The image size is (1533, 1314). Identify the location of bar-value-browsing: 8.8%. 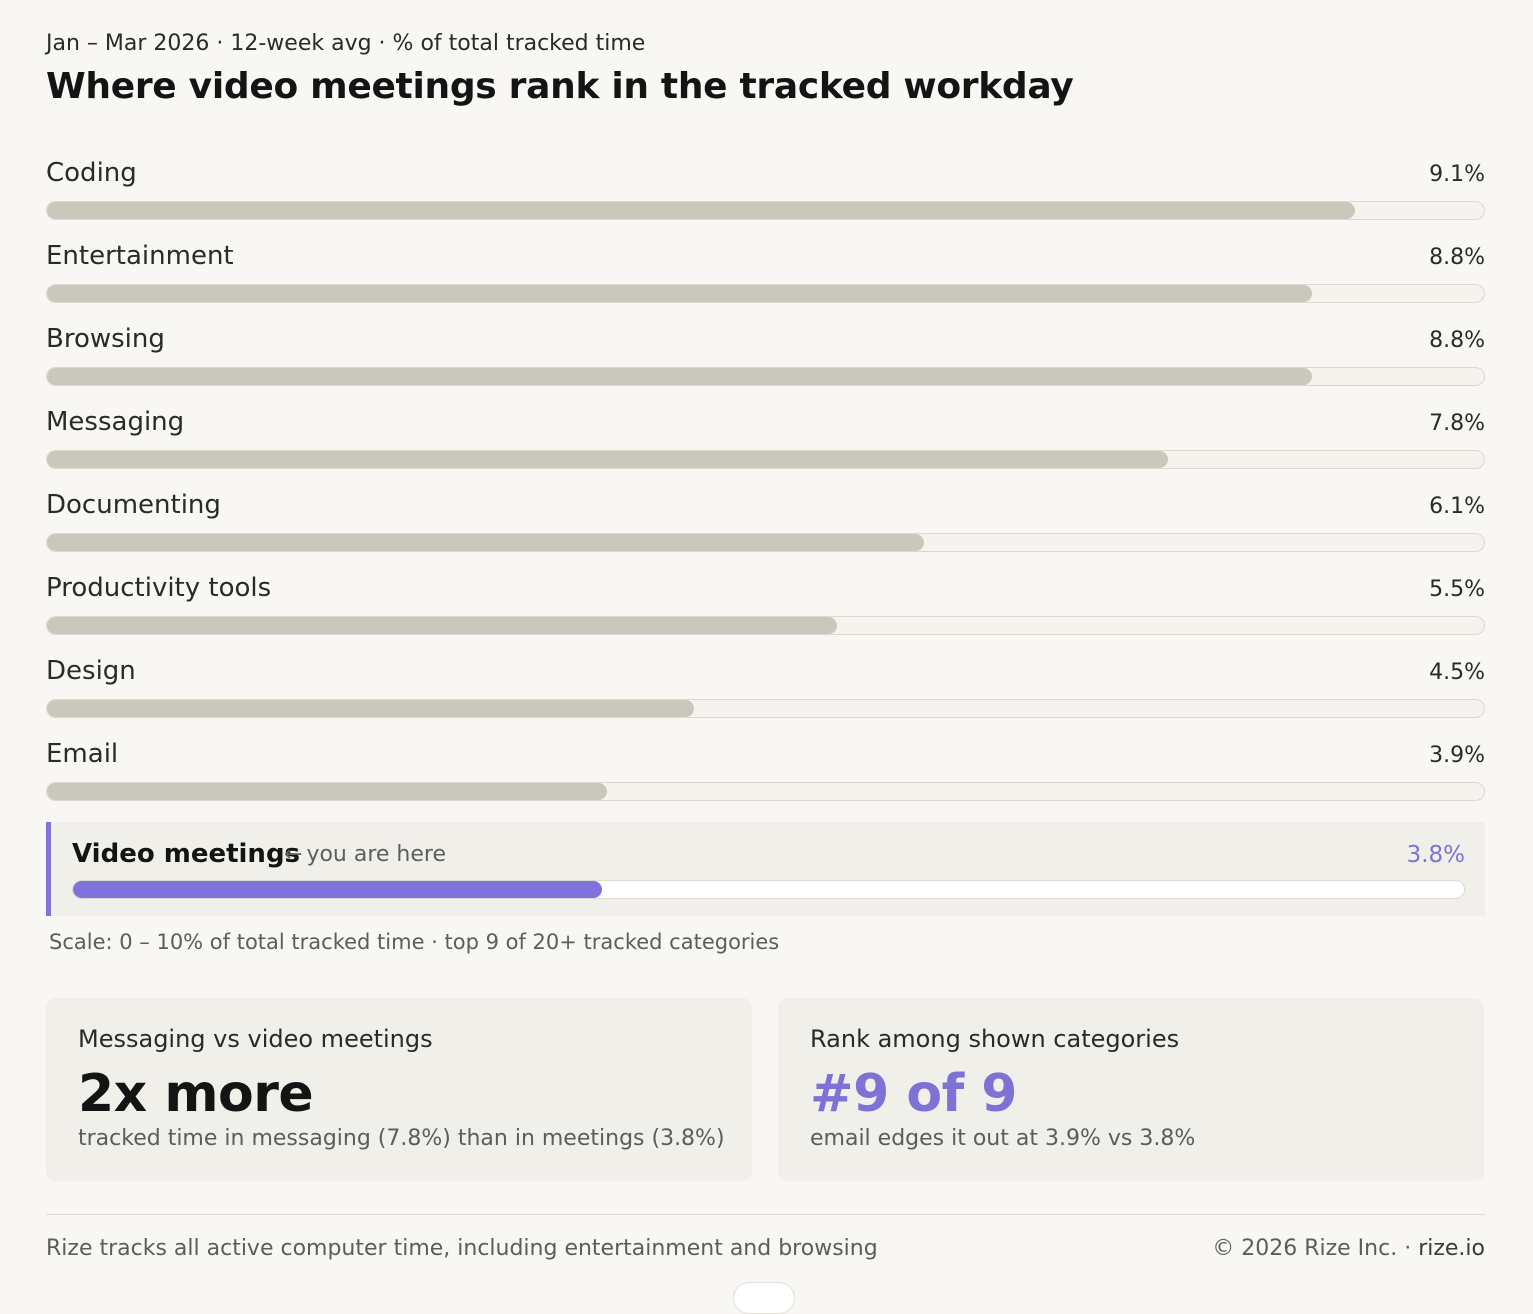
(1457, 340).